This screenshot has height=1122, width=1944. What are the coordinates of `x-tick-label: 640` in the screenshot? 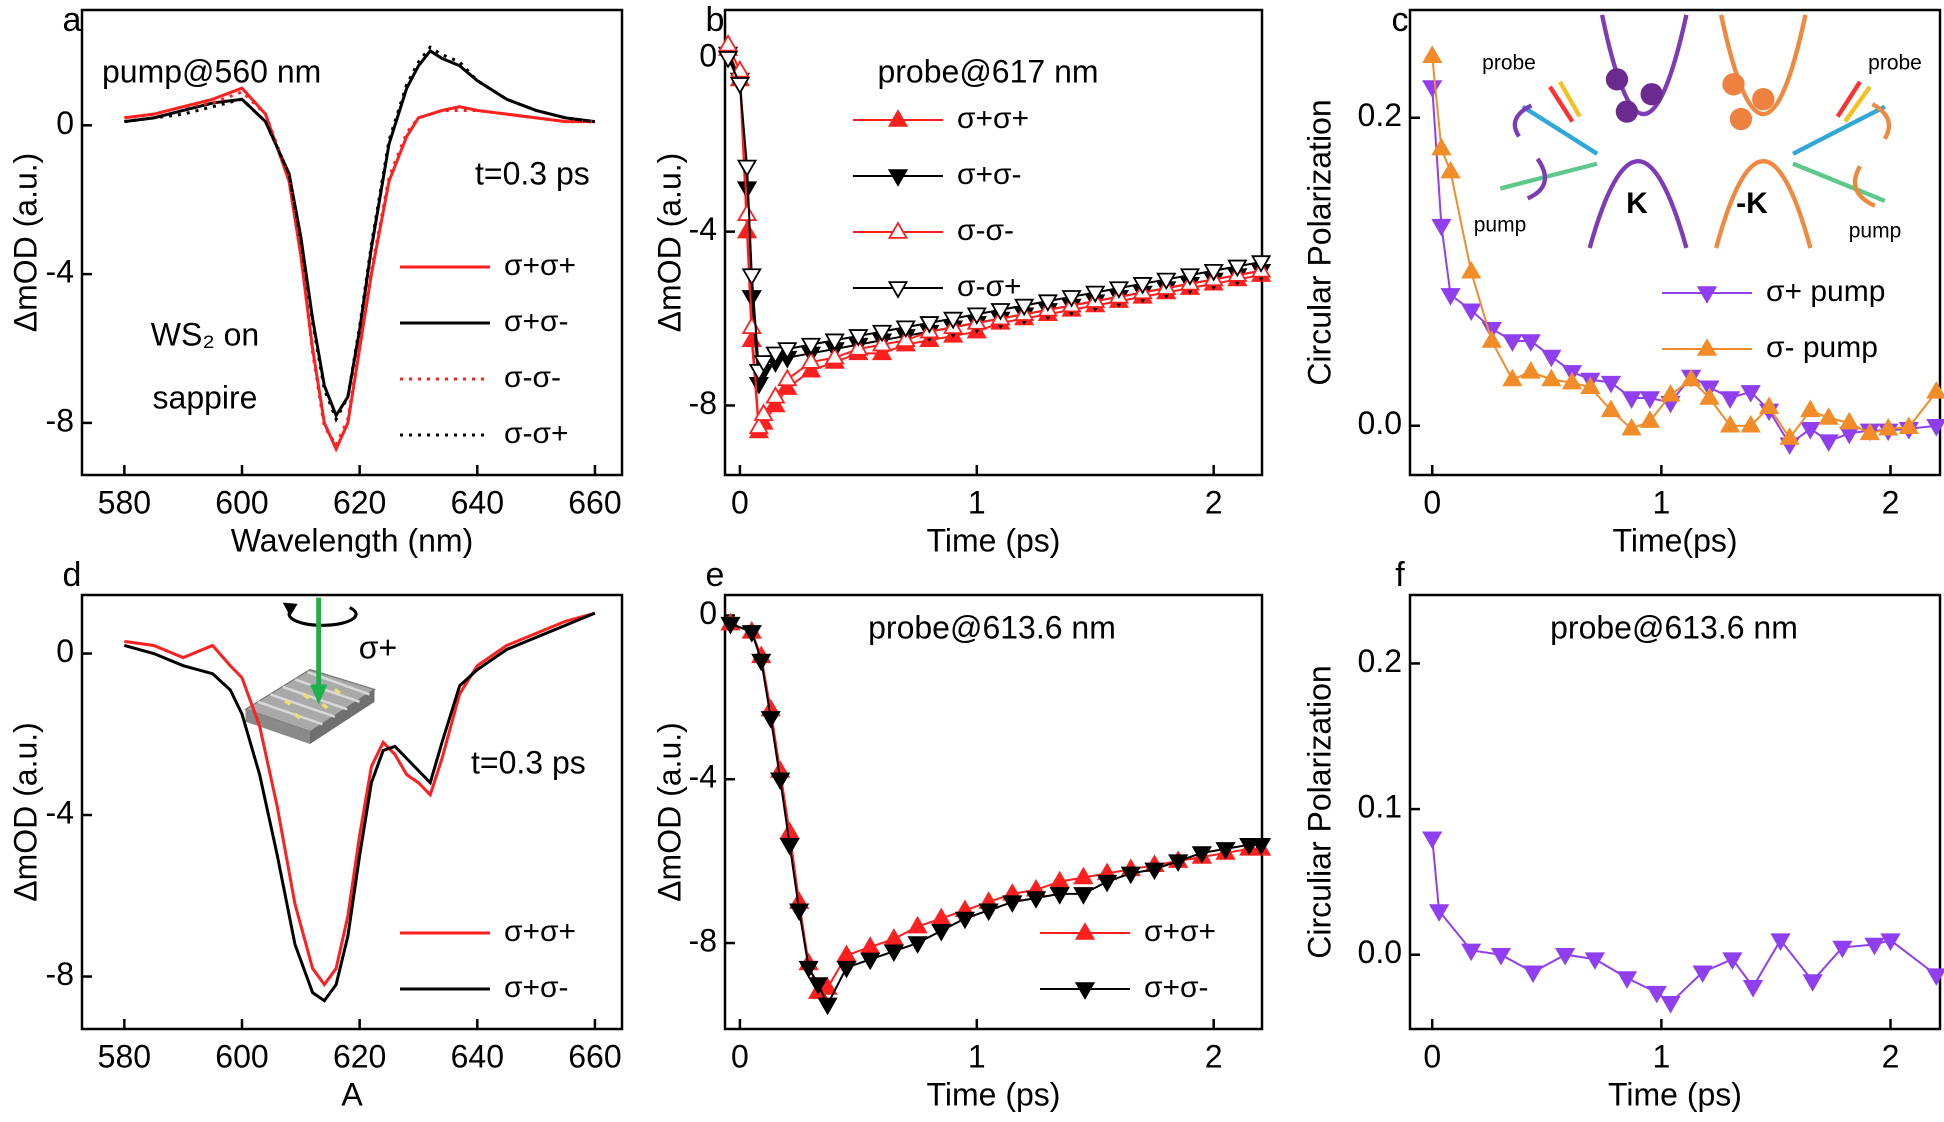 It's located at (477, 502).